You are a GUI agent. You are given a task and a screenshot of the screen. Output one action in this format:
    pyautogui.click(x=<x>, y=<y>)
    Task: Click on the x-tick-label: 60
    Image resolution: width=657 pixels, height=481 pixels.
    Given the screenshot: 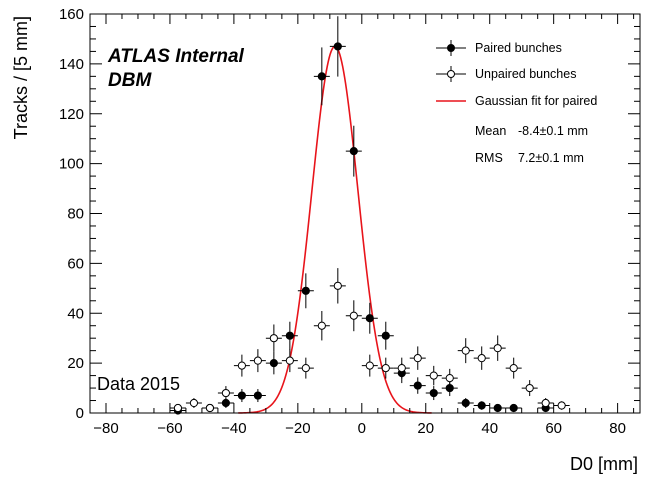 What is the action you would take?
    pyautogui.click(x=553, y=428)
    